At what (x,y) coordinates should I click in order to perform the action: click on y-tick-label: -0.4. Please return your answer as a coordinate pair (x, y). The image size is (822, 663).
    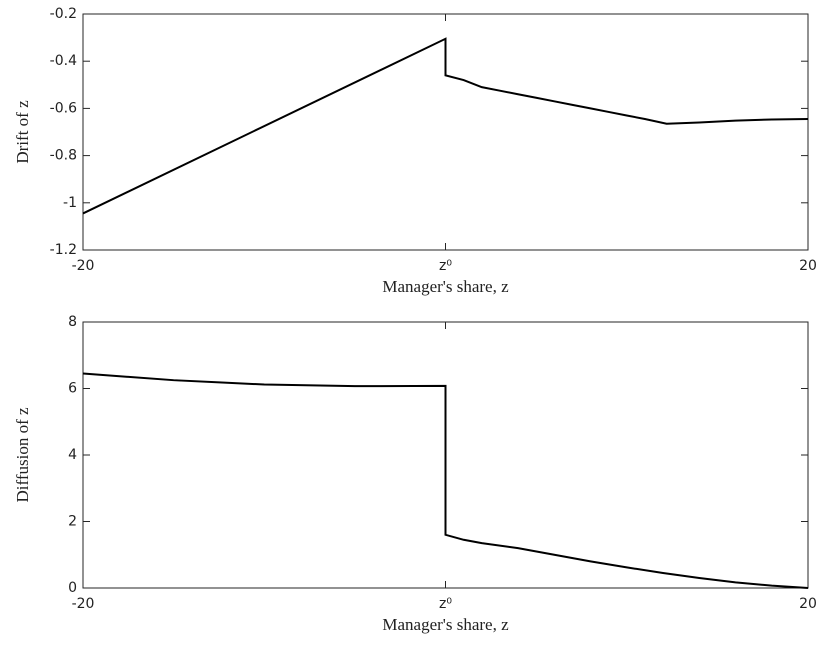
    Looking at the image, I should click on (63, 61).